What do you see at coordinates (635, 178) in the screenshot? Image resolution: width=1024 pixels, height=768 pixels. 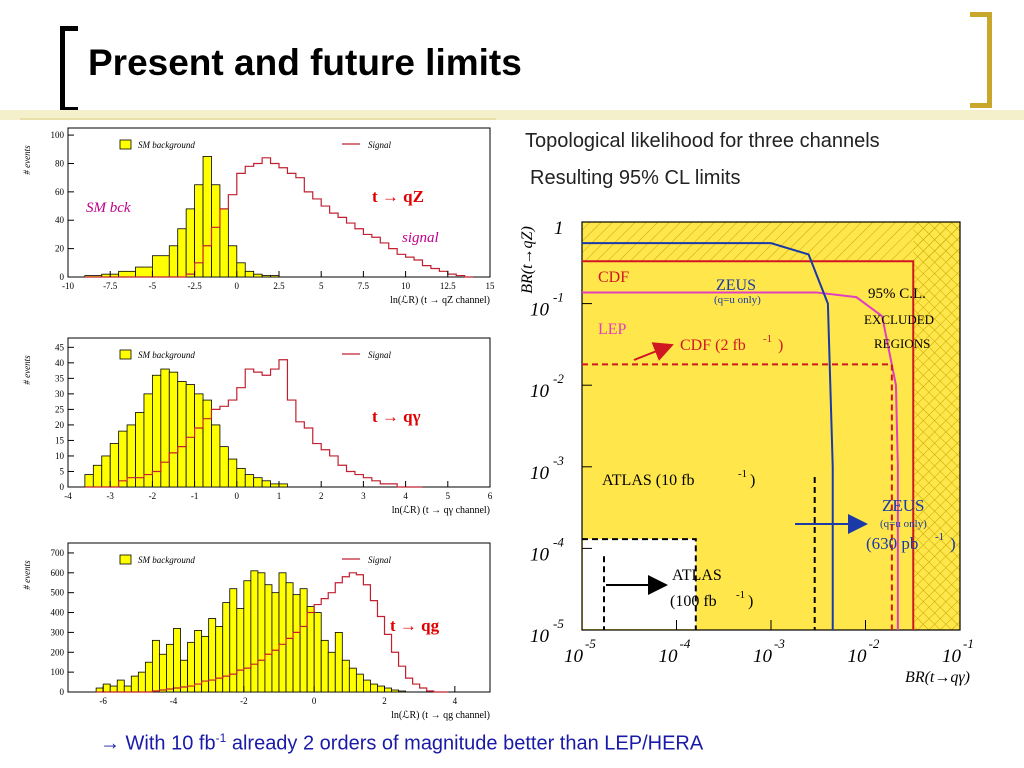 I see `subtitle-limits: Resulting 95% CL limits` at bounding box center [635, 178].